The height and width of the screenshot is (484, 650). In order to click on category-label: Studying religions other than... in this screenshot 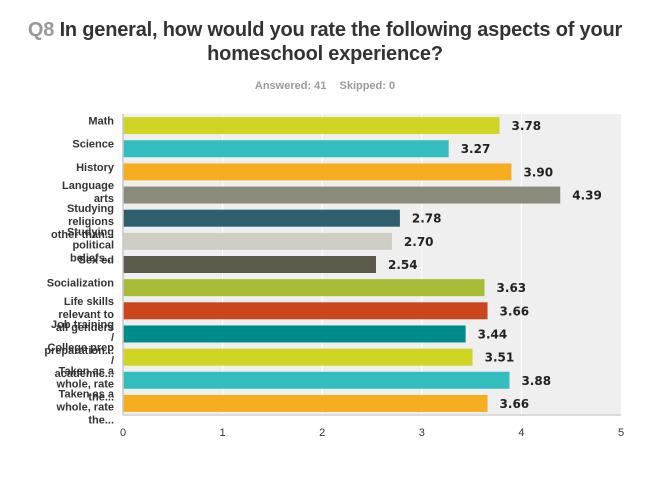, I will do `click(82, 222)`.